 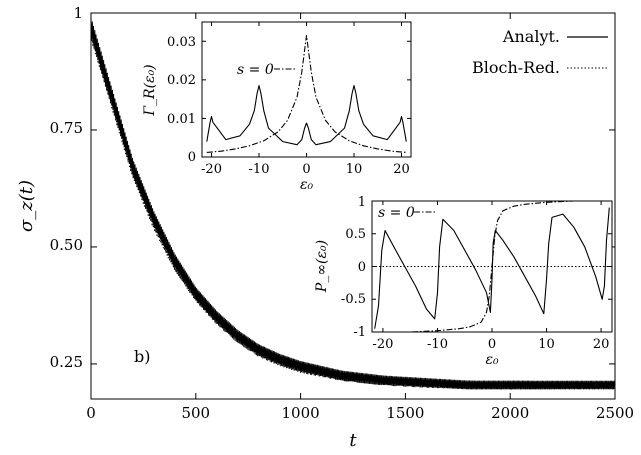 What do you see at coordinates (91, 413) in the screenshot?
I see `main-x-tick-label: 0` at bounding box center [91, 413].